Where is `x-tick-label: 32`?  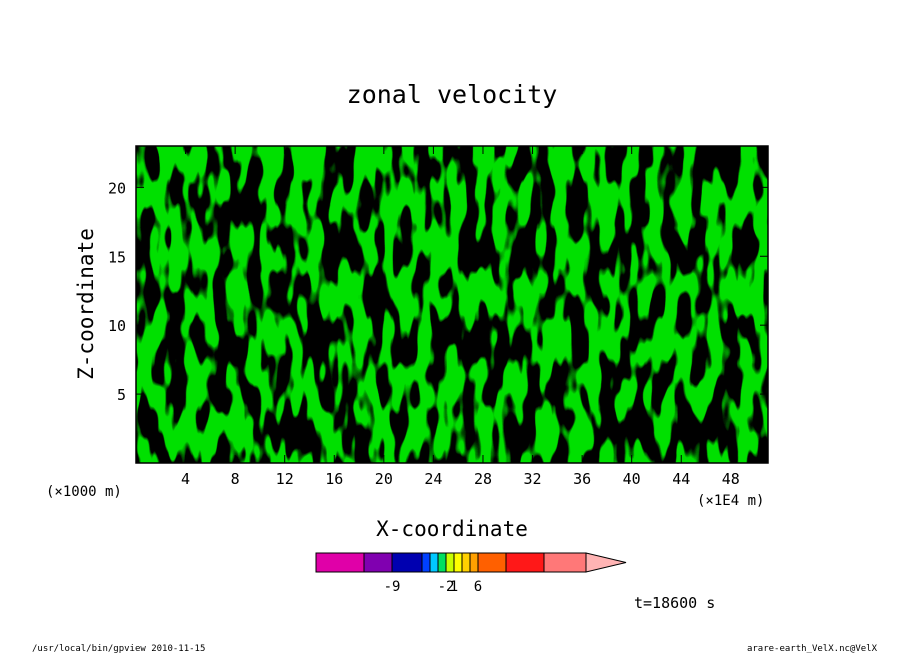
x-tick-label: 32 is located at coordinates (533, 479).